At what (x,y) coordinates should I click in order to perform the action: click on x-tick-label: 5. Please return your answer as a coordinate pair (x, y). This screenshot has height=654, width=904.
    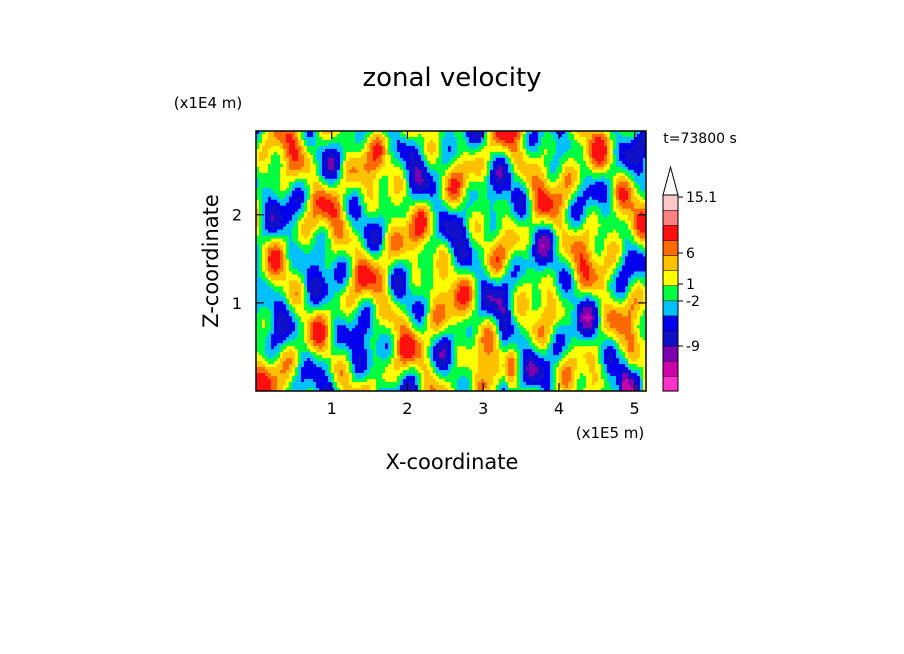
    Looking at the image, I should click on (635, 408).